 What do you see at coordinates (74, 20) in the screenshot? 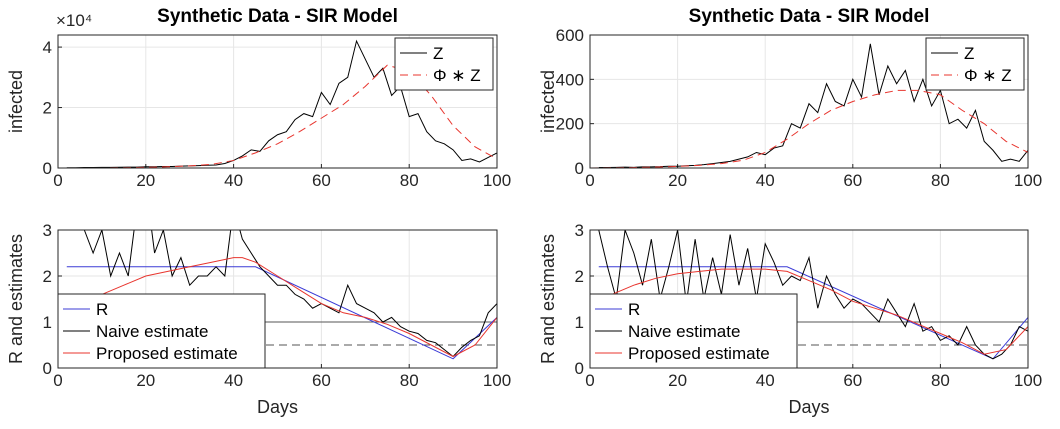
I see `y-exponent: ×10⁴` at bounding box center [74, 20].